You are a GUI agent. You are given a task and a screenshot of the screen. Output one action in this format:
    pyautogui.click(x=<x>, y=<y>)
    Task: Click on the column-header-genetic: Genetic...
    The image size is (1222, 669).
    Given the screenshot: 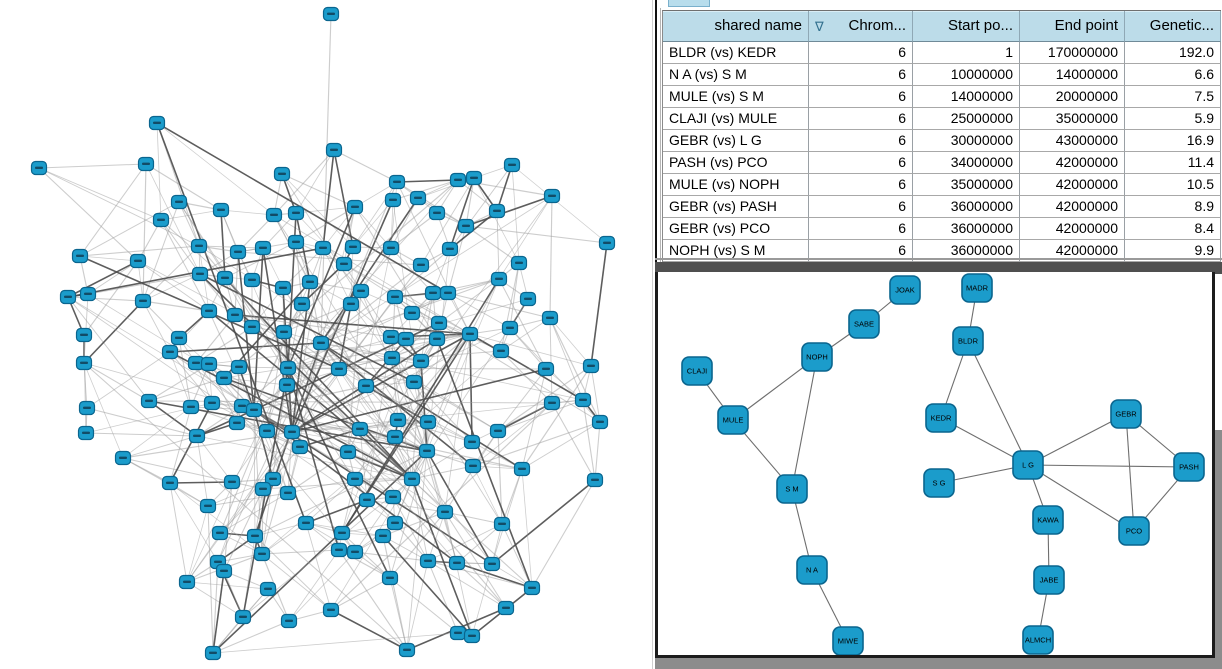 What is the action you would take?
    pyautogui.click(x=1173, y=26)
    